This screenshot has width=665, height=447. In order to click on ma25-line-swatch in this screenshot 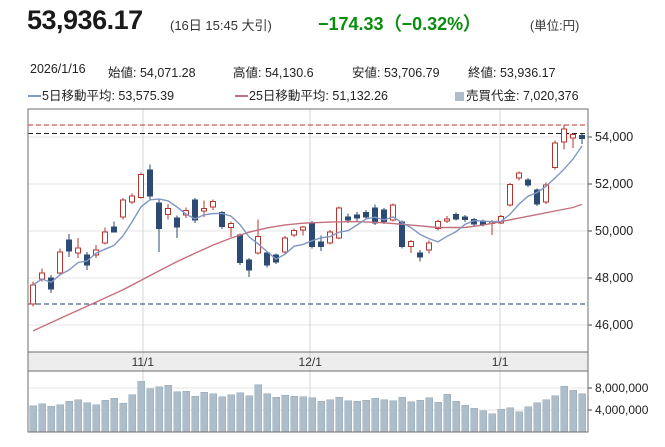, I will do `click(241, 96)`.